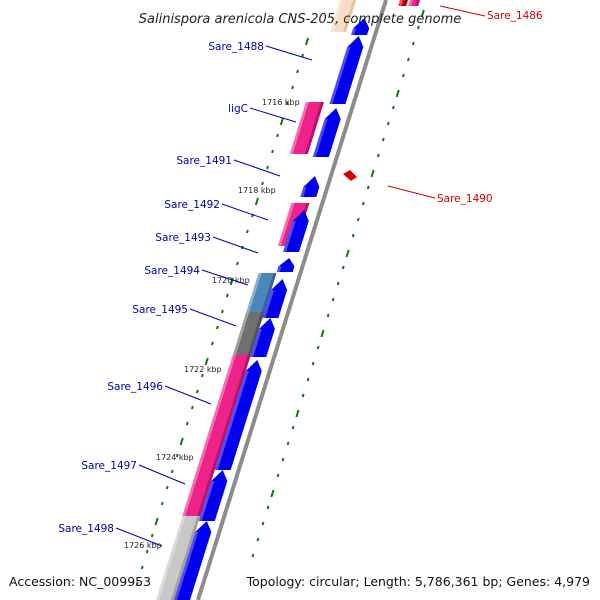 The width and height of the screenshot is (600, 600). I want to click on cds-sare-1494-arrow, so click(285, 265).